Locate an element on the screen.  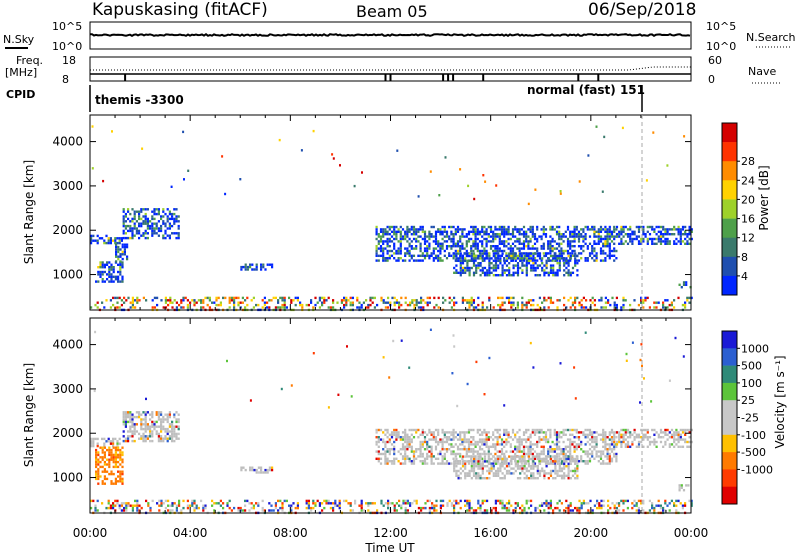
power-colorbar-label: Power [dB] is located at coordinates (764, 197).